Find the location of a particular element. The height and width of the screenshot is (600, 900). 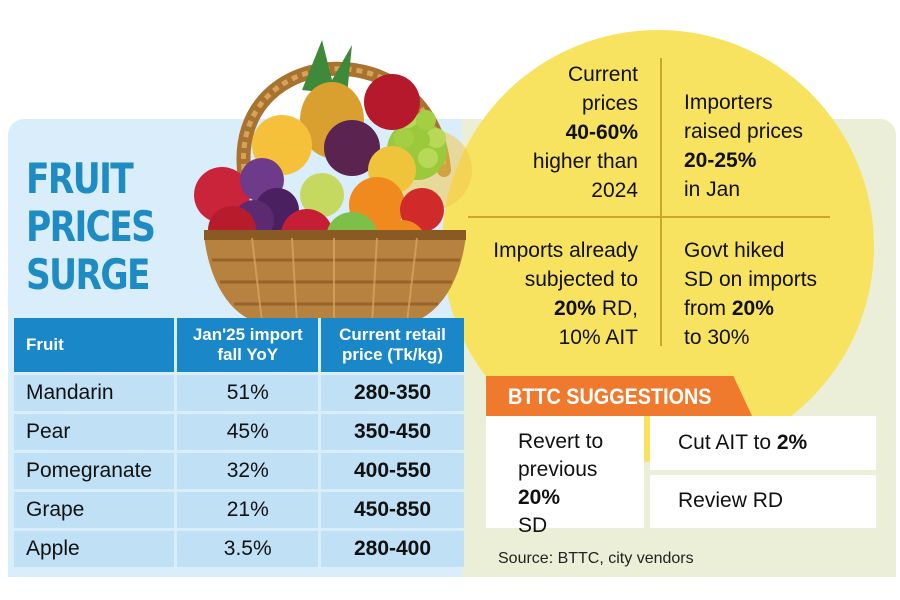

suggestions-header-label: BTTC SUGGESTIONS is located at coordinates (610, 396).